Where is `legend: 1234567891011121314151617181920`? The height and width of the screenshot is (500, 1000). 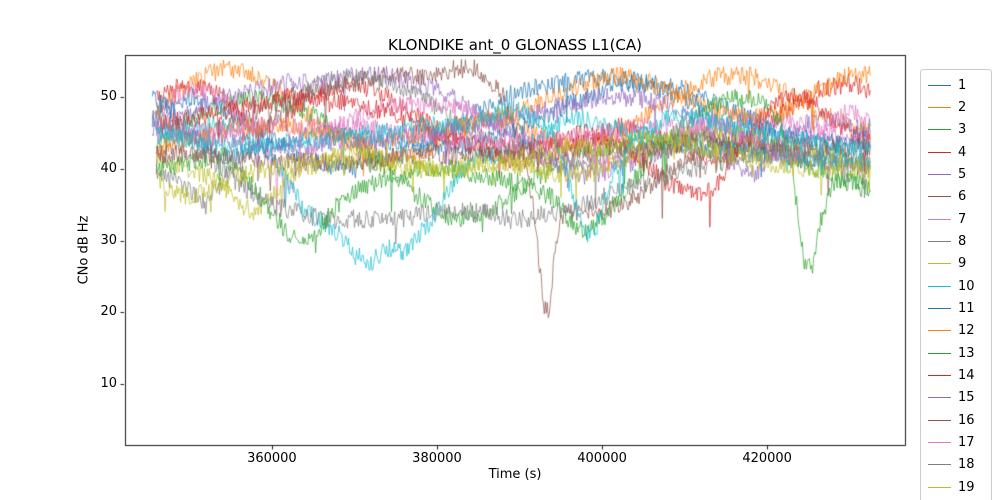
legend: 1234567891011121314151617181920 is located at coordinates (956, 284).